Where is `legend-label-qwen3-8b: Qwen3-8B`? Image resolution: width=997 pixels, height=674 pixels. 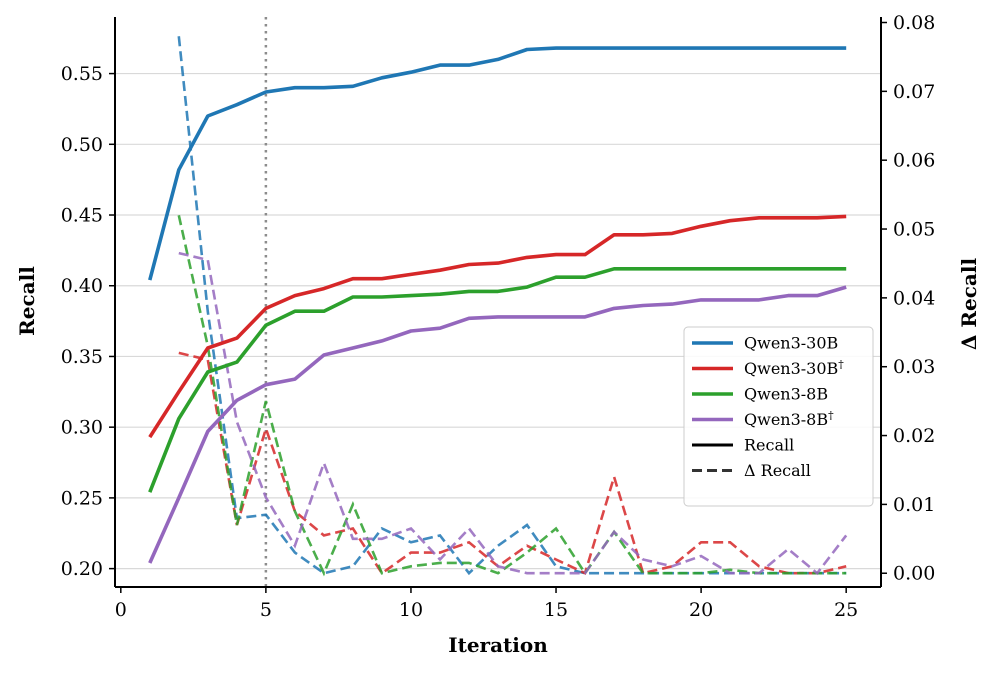
legend-label-qwen3-8b: Qwen3-8B is located at coordinates (786, 394).